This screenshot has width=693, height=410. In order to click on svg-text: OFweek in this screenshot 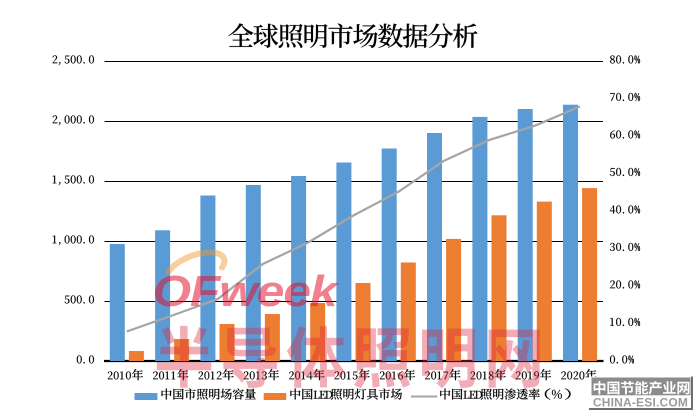, I will do `click(247, 290)`.